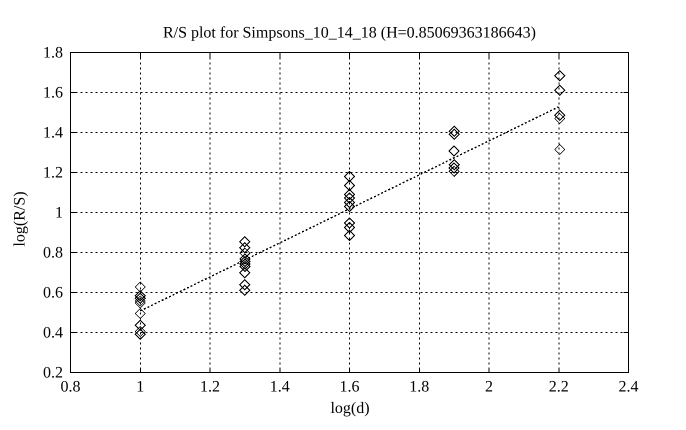 The height and width of the screenshot is (430, 686). Describe the element at coordinates (489, 387) in the screenshot. I see `svg-text: 2` at that location.